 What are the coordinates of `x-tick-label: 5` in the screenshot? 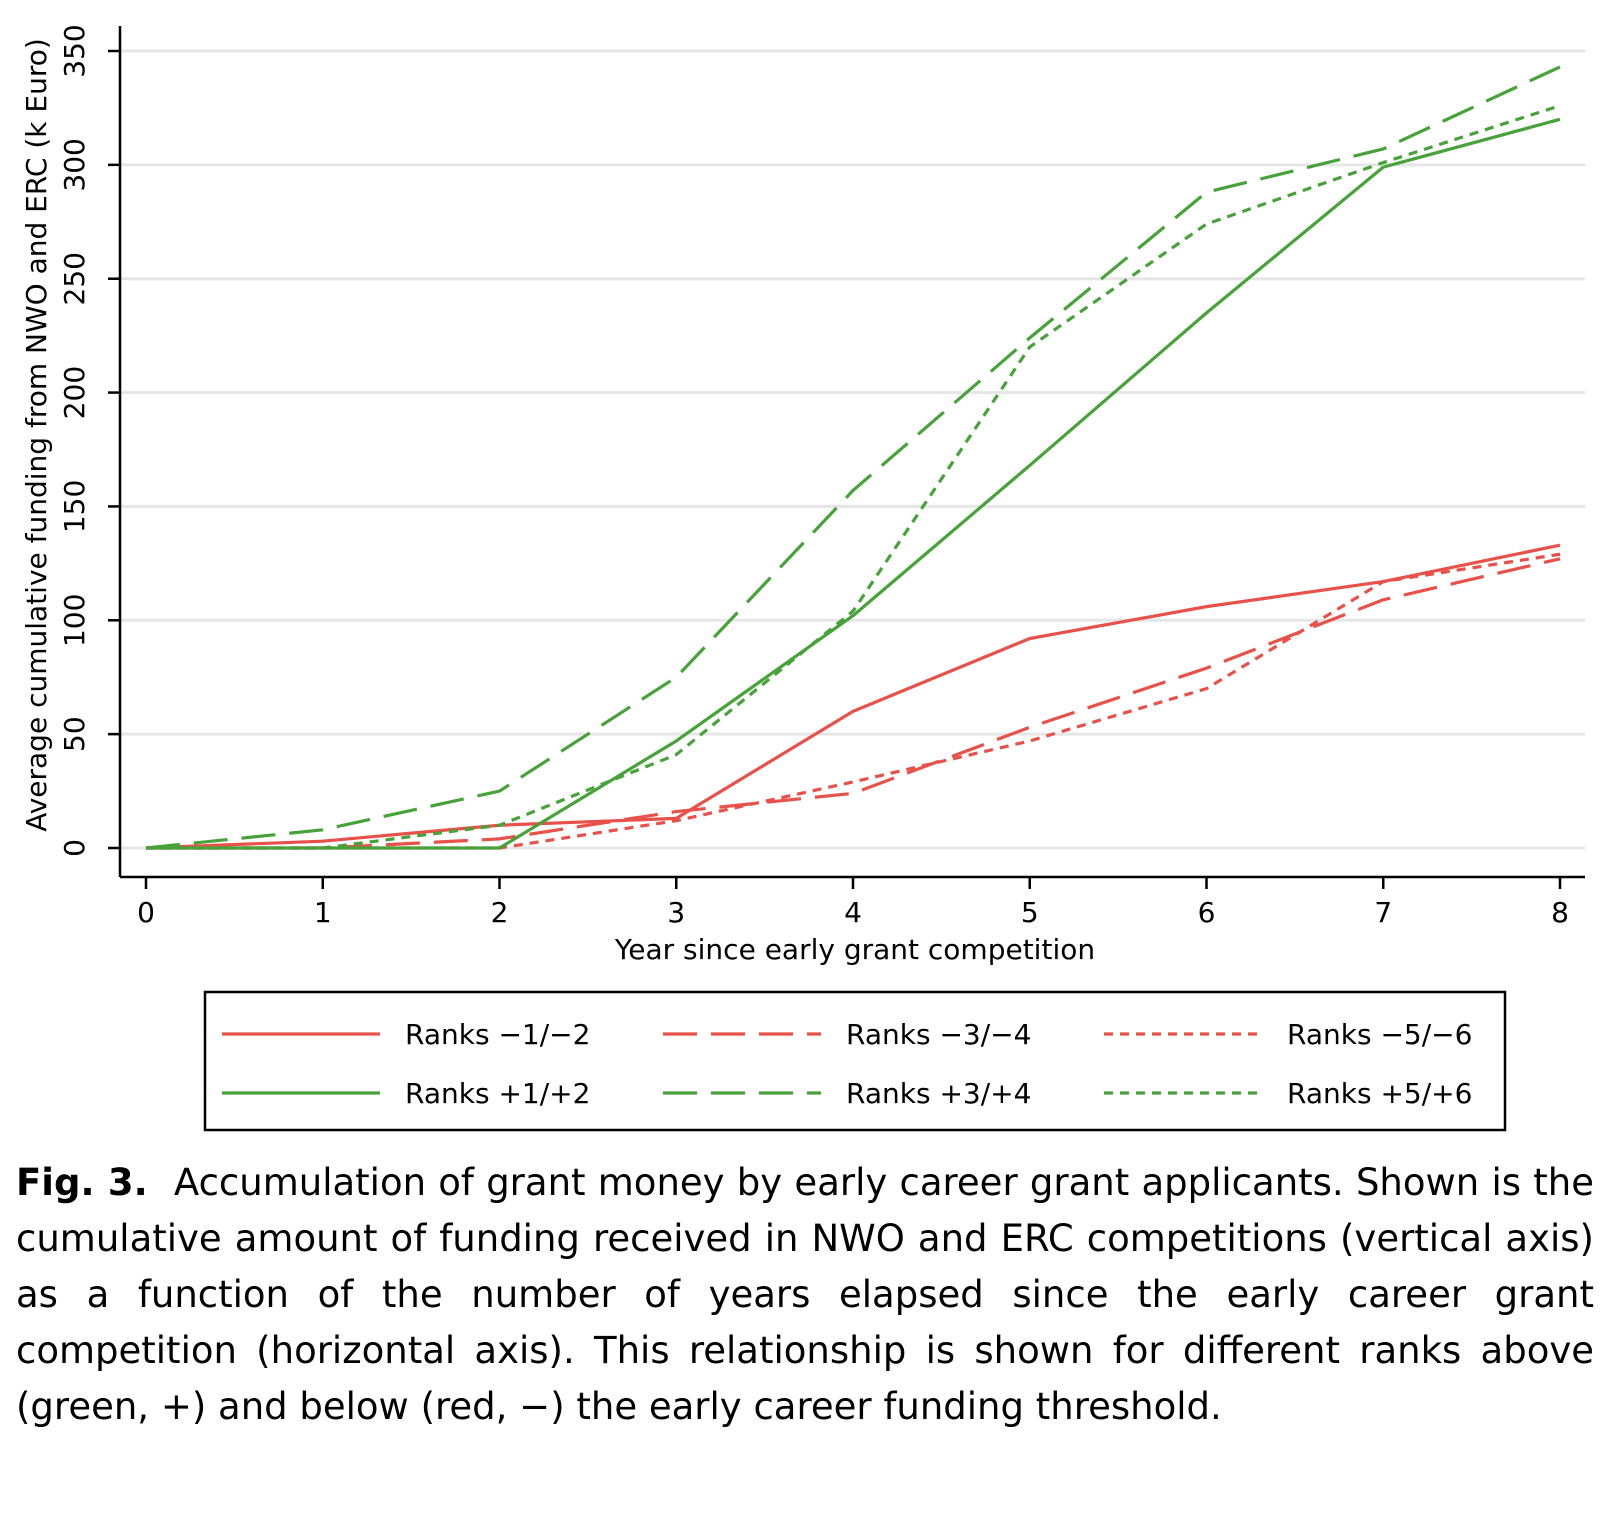 It's located at (1030, 912).